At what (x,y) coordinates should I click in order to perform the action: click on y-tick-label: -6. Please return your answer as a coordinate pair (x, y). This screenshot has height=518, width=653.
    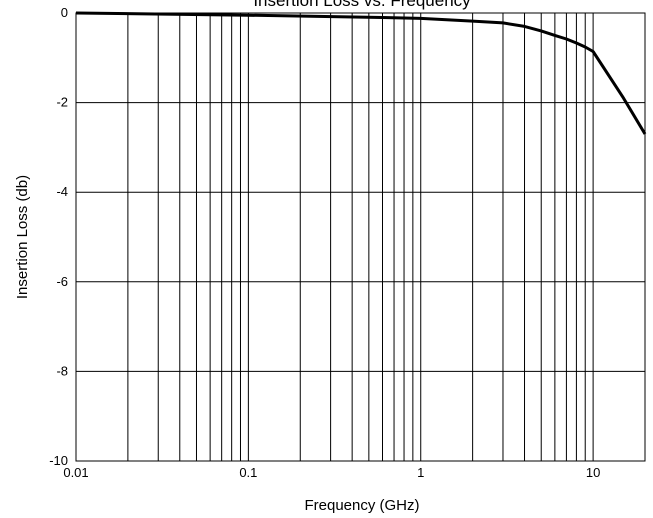
    Looking at the image, I should click on (62, 281).